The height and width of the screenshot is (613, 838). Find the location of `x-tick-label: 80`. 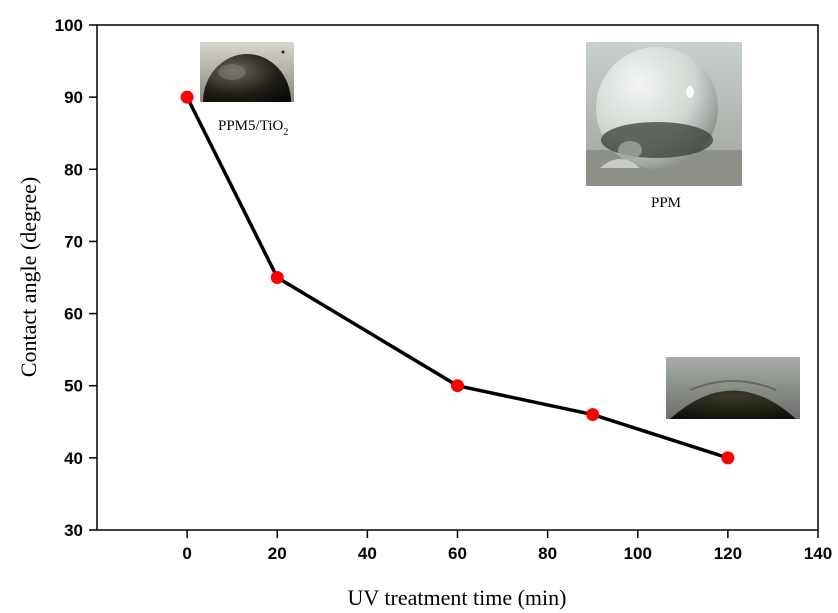

x-tick-label: 80 is located at coordinates (547, 553).